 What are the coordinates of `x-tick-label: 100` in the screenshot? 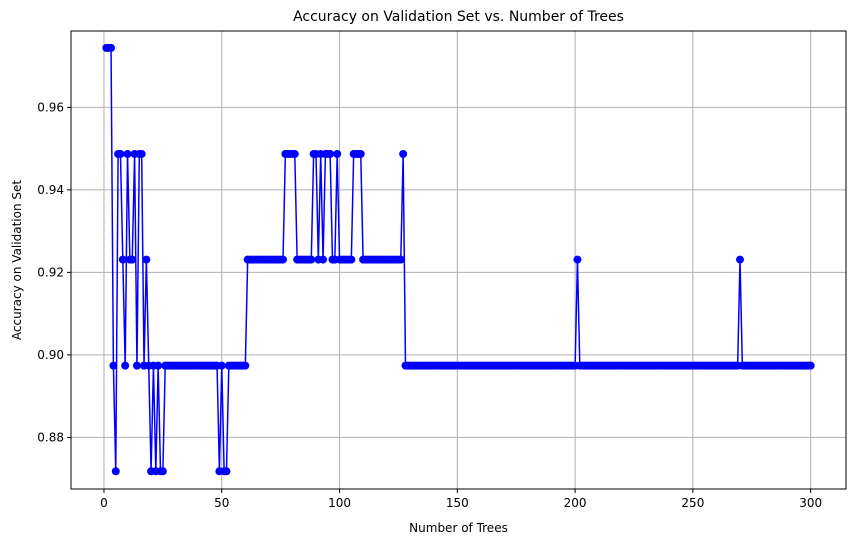 It's located at (339, 503).